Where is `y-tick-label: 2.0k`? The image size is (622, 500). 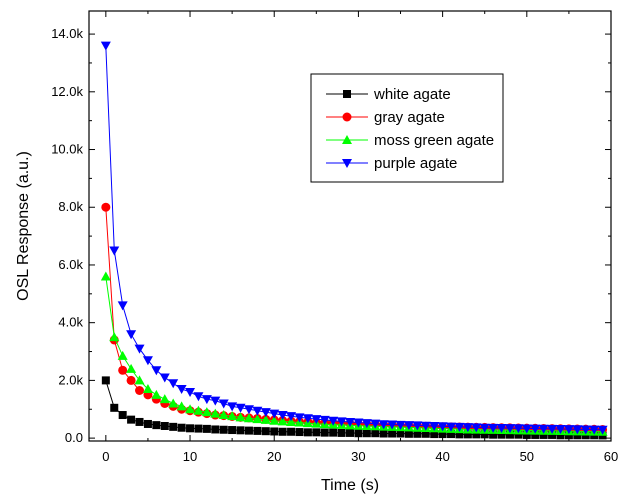 y-tick-label: 2.0k is located at coordinates (70, 379).